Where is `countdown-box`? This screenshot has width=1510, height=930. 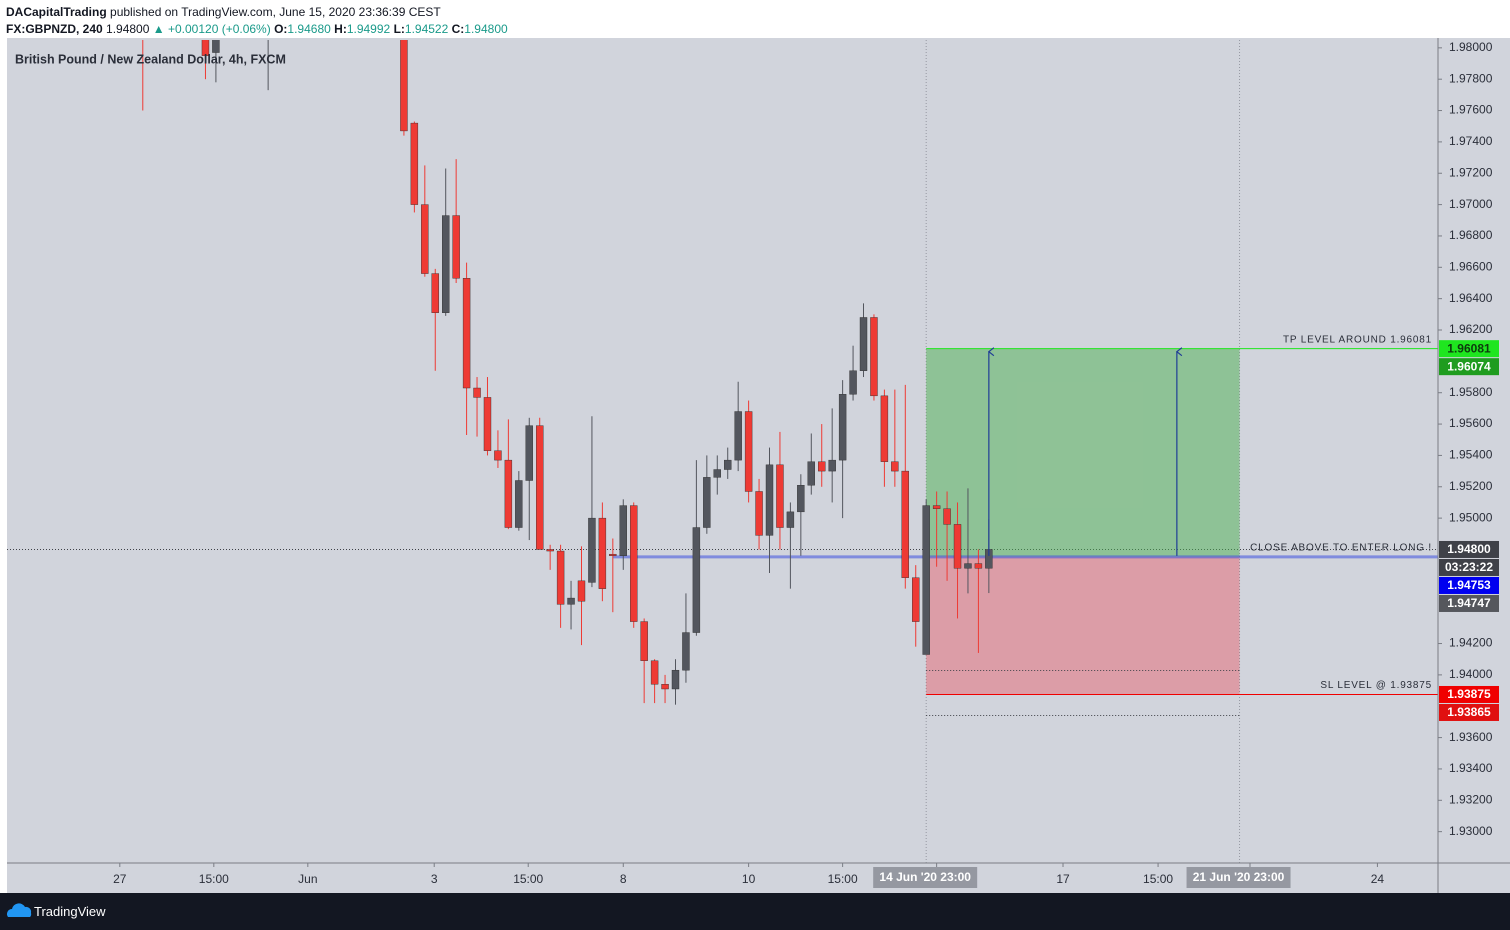
countdown-box is located at coordinates (1469, 567).